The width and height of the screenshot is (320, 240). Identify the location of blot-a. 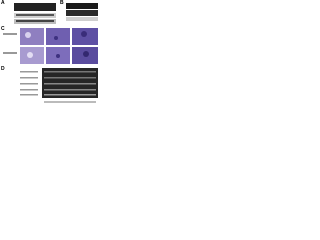
(35, 13).